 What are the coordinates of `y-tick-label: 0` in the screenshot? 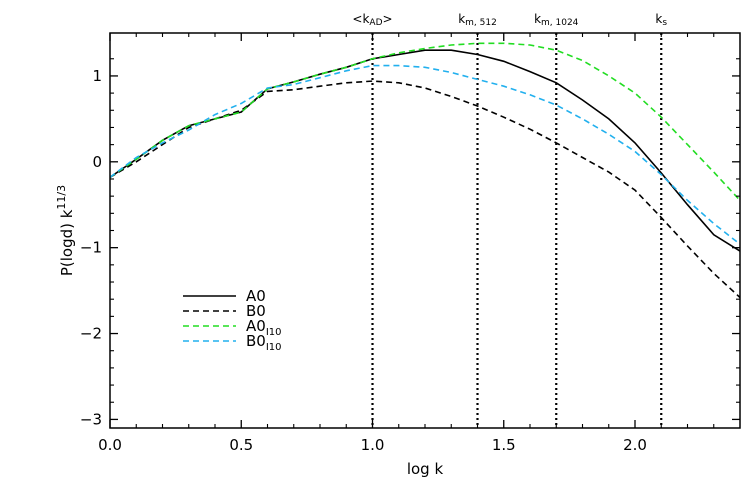 It's located at (97, 162).